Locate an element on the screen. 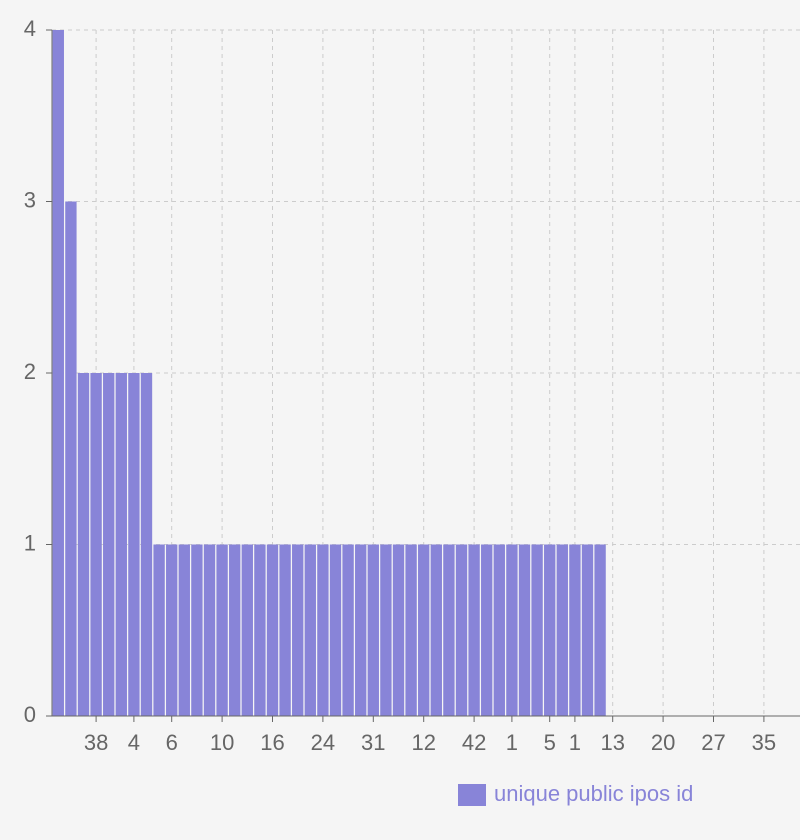 Image resolution: width=800 pixels, height=840 pixels. x-tick-label: 35 is located at coordinates (764, 742).